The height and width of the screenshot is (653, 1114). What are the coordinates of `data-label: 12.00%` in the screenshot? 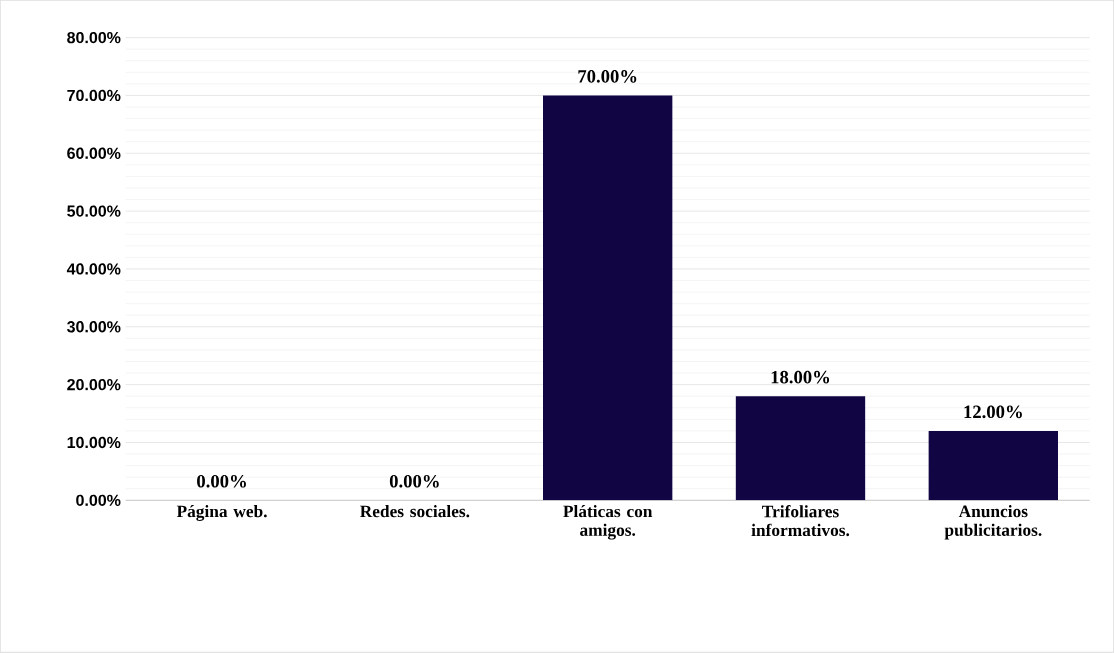 It's located at (993, 412).